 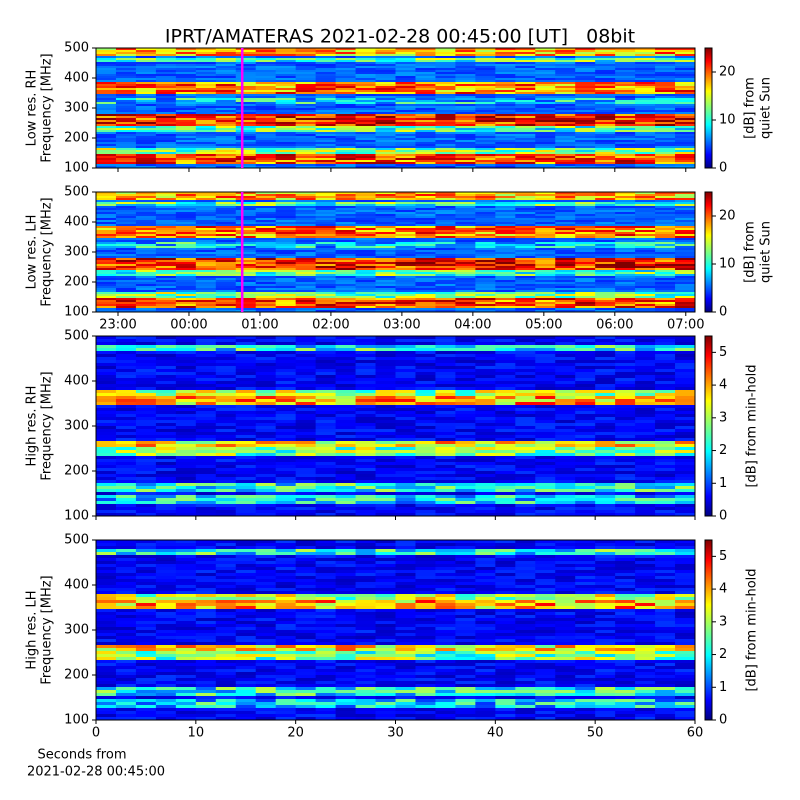 What do you see at coordinates (76, 138) in the screenshot?
I see `y-tick-label: 200` at bounding box center [76, 138].